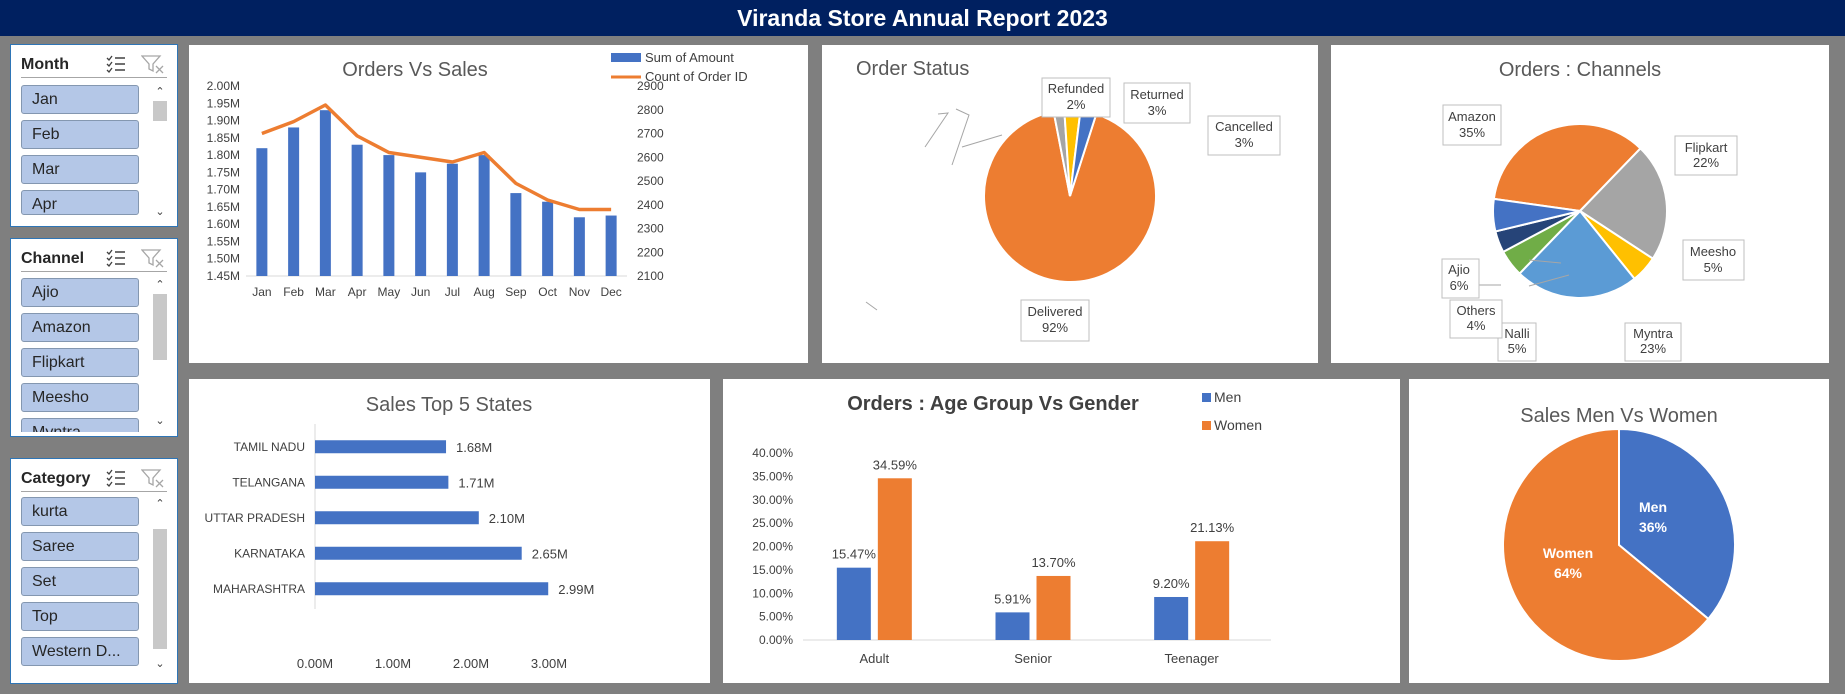  What do you see at coordinates (420, 292) in the screenshot?
I see `x-tick-label: Jun` at bounding box center [420, 292].